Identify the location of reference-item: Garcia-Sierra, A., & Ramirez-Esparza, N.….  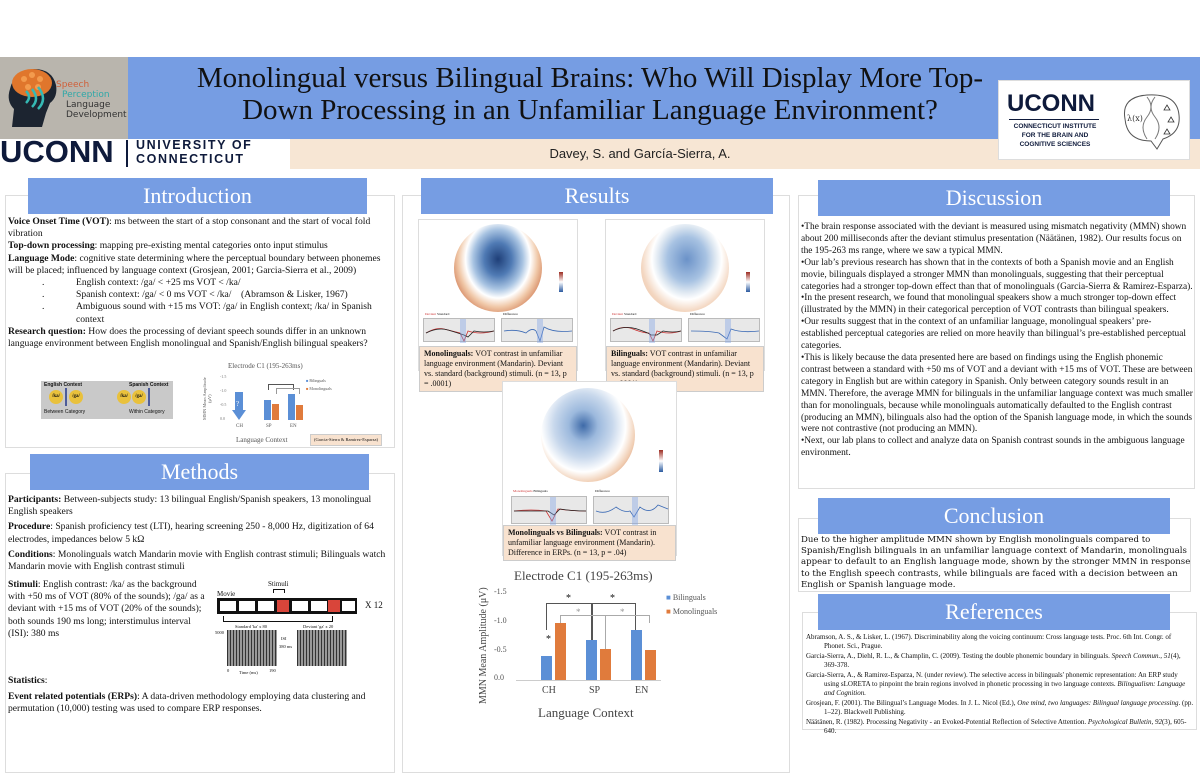
(996, 684).